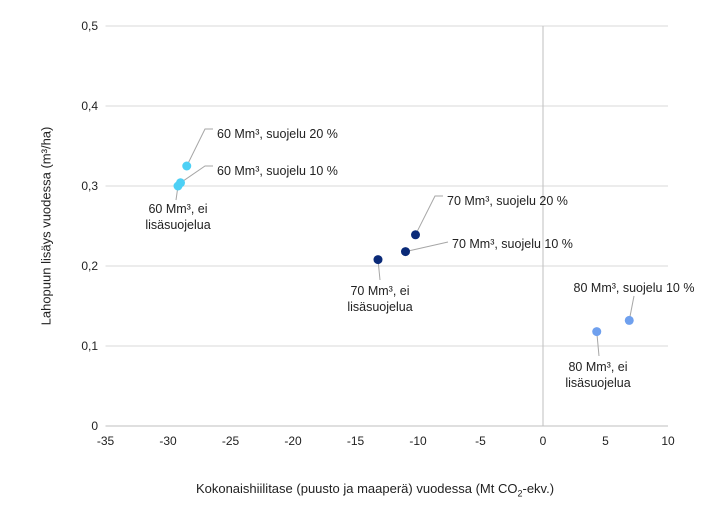 This screenshot has width=720, height=524. Describe the element at coordinates (89, 346) in the screenshot. I see `y-tick-label: 0,1` at that location.